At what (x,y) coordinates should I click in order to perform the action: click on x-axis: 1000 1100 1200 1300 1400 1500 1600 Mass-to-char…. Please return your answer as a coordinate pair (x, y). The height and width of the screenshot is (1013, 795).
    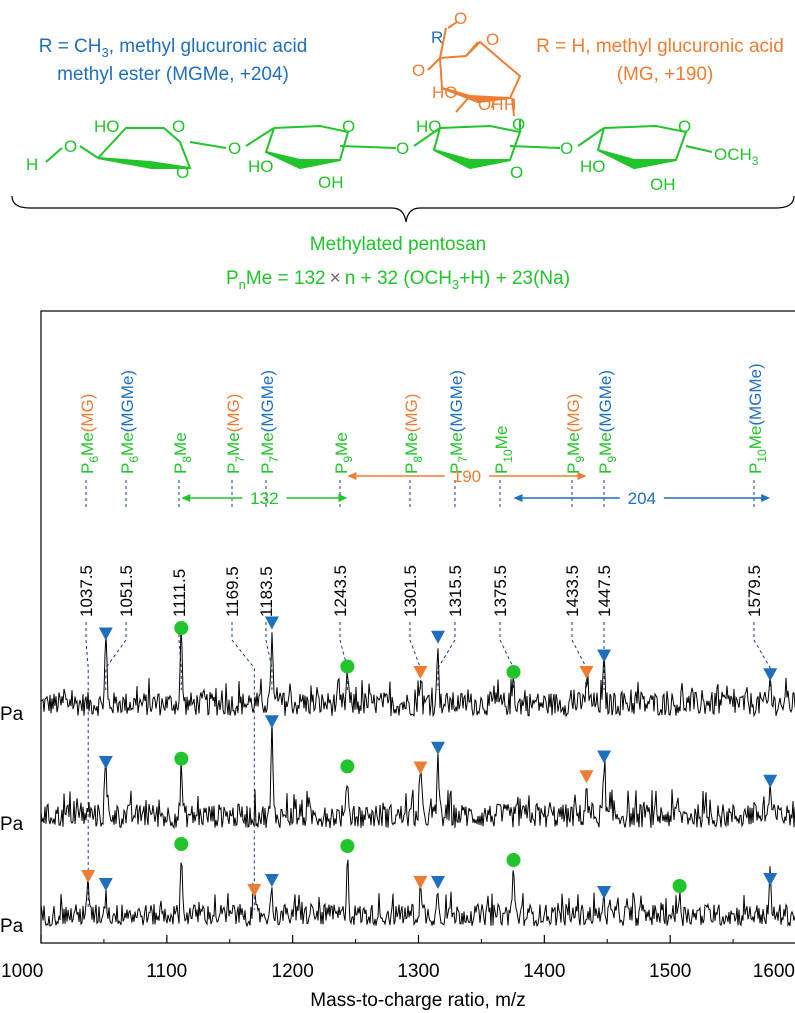
    Looking at the image, I should click on (398, 973).